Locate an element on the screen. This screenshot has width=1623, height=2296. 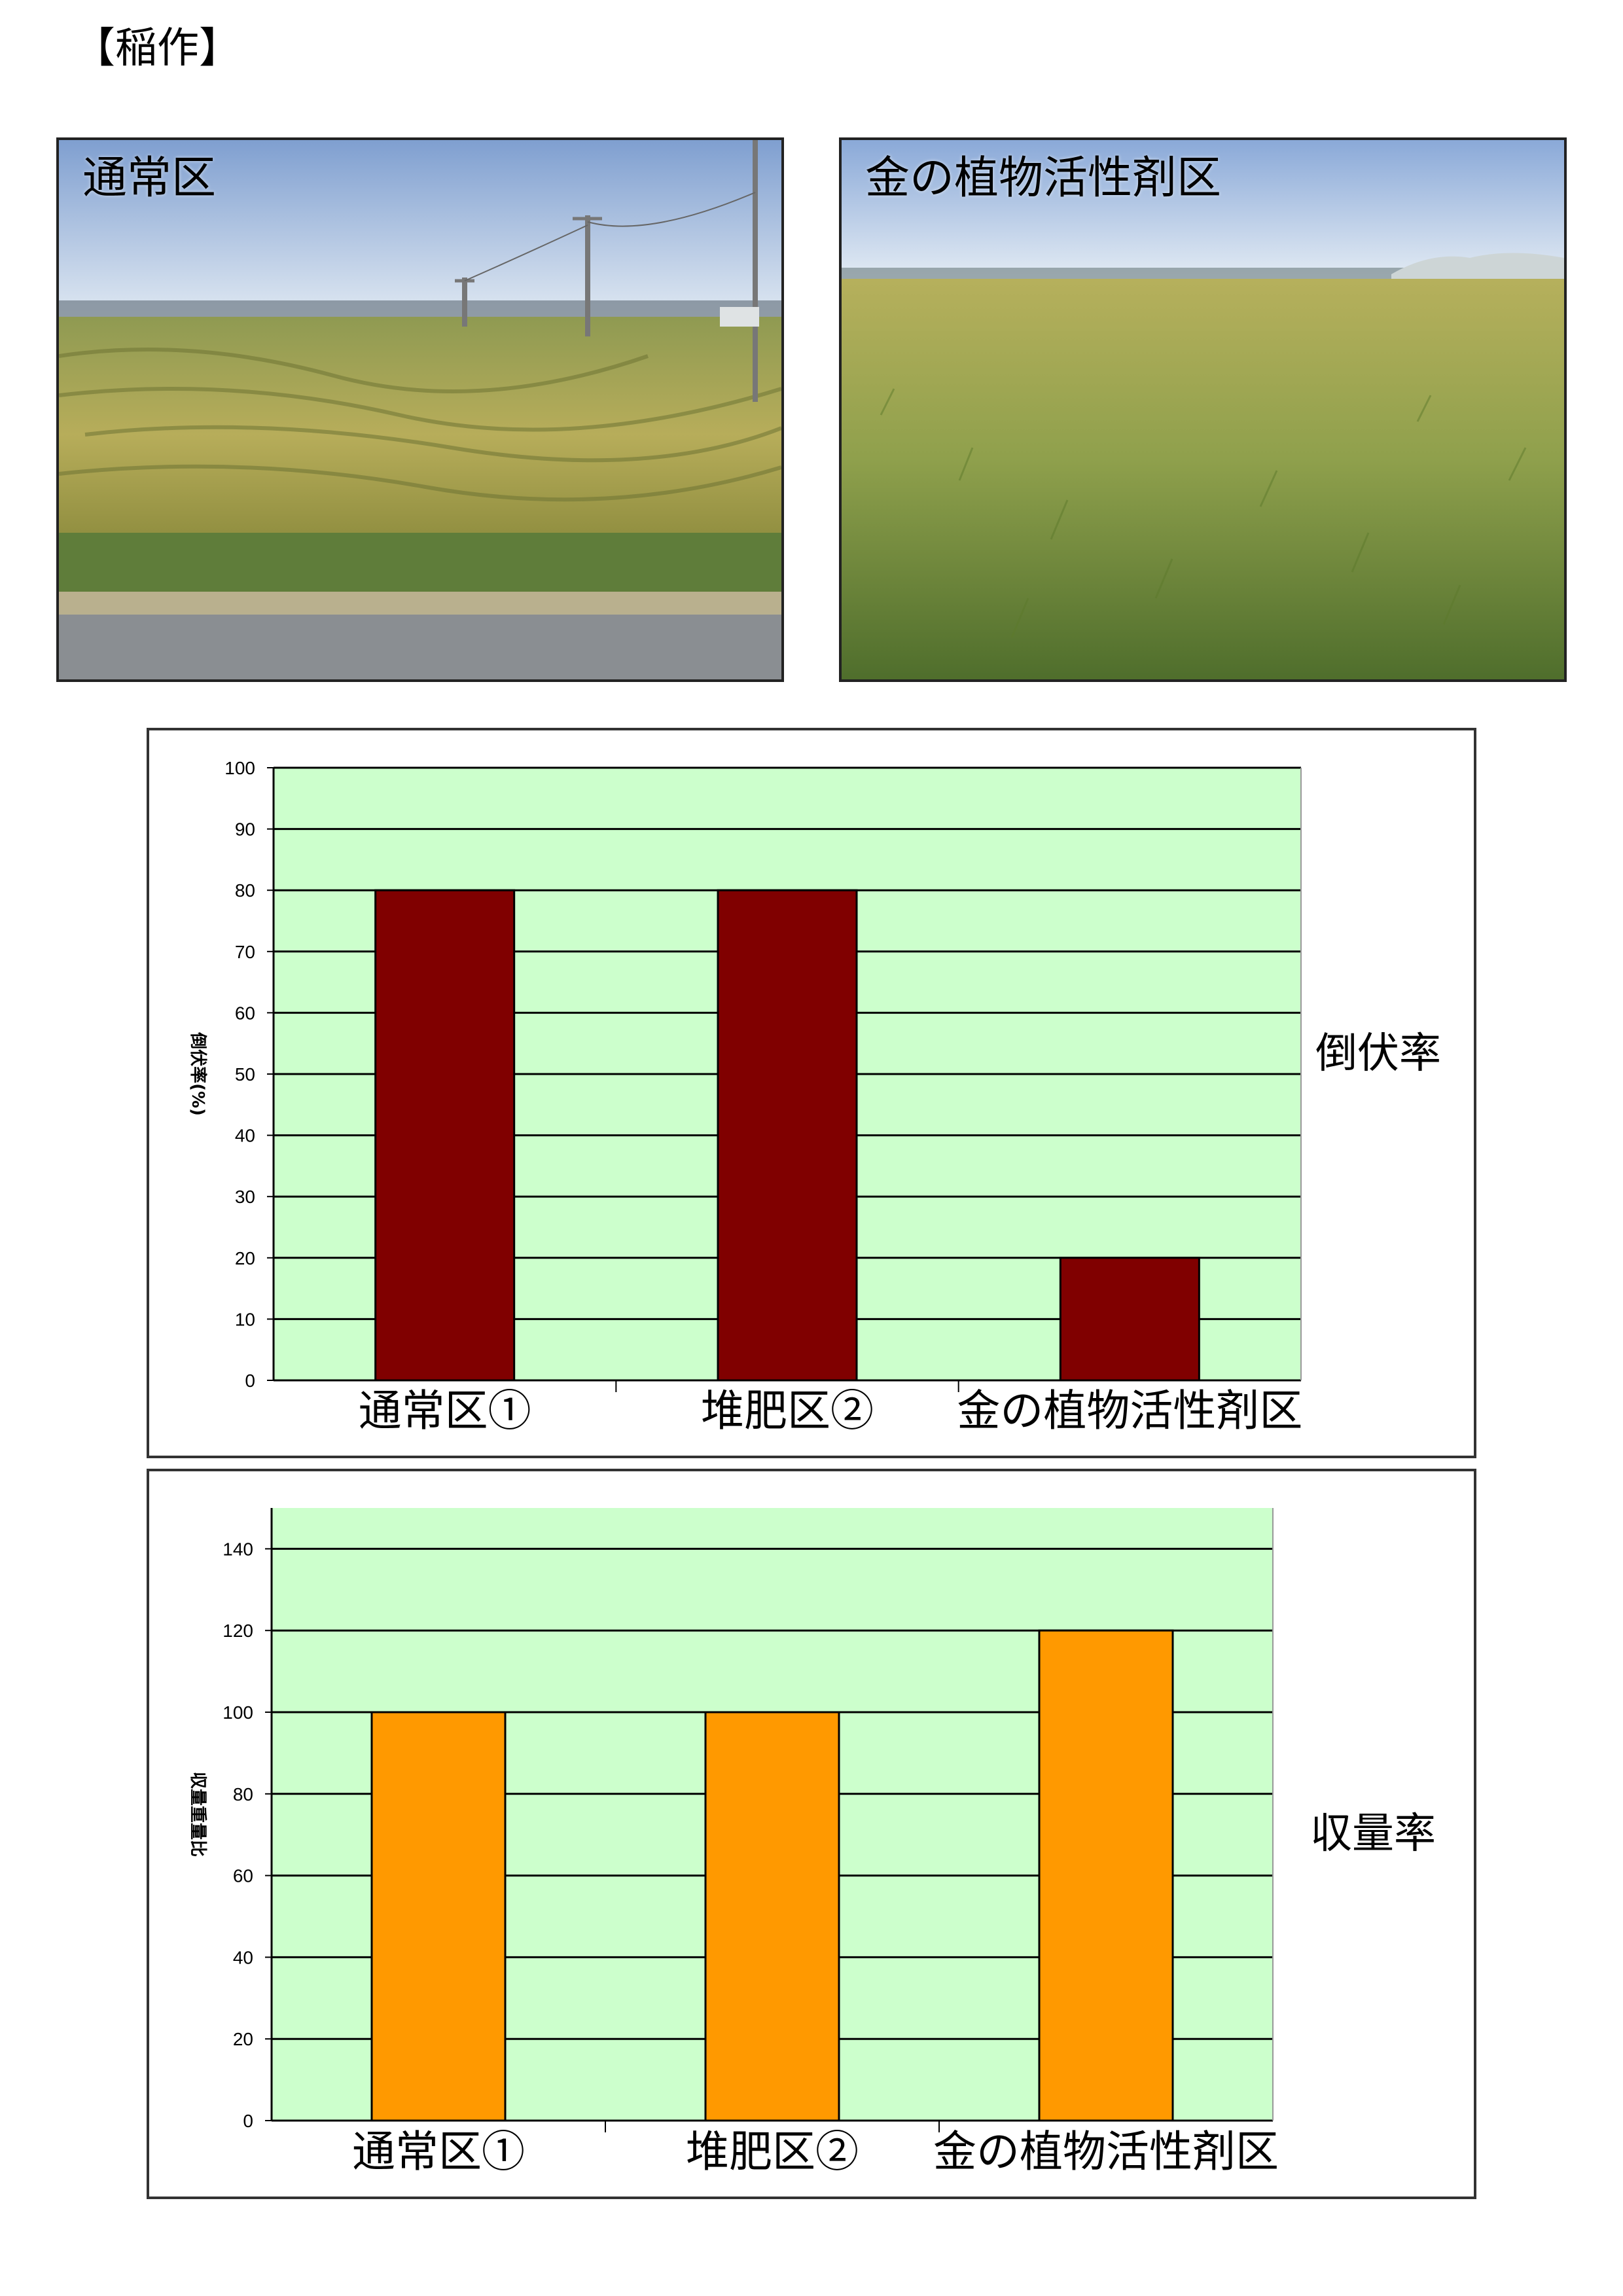
photo-normal-plot: 通常区 is located at coordinates (420, 409).